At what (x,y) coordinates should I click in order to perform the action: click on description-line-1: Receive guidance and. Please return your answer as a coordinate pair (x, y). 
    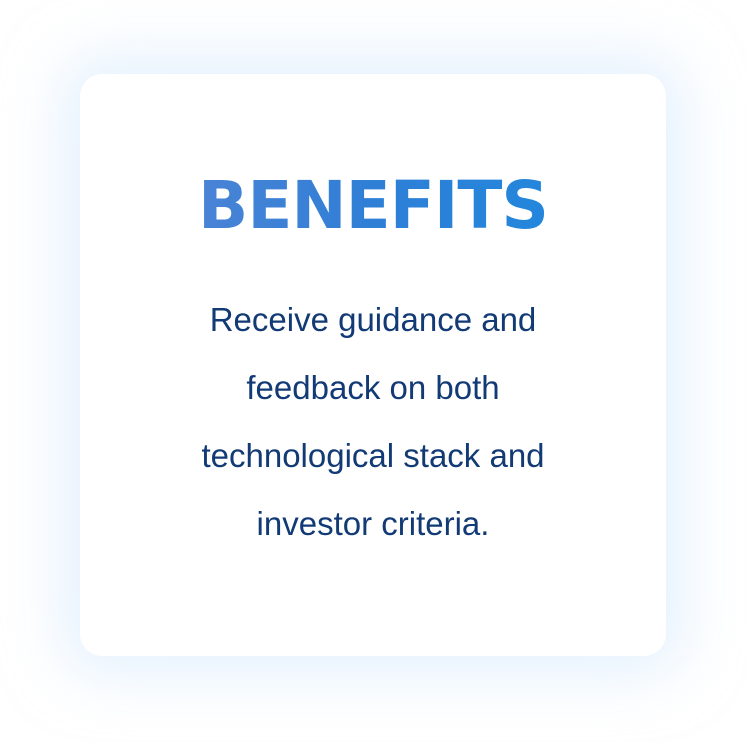
    Looking at the image, I should click on (373, 319).